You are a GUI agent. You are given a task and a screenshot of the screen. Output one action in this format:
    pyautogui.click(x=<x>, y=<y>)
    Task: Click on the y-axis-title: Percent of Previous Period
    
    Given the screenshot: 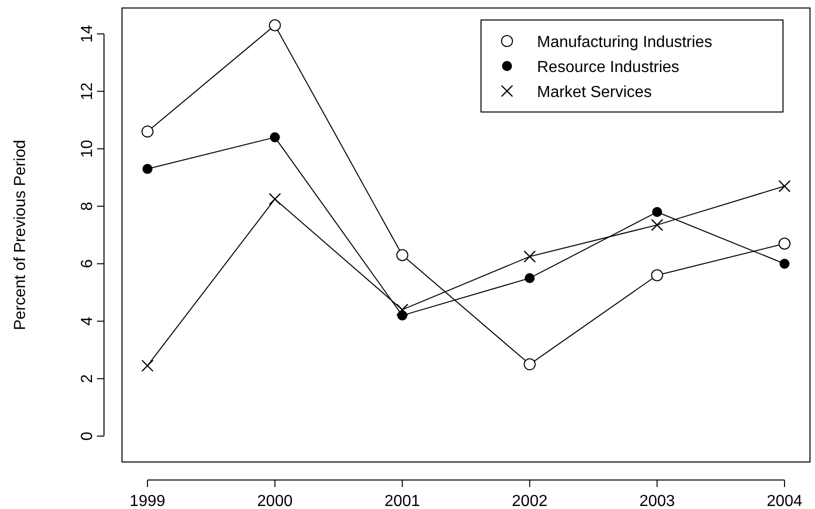 What is the action you would take?
    pyautogui.click(x=20, y=235)
    